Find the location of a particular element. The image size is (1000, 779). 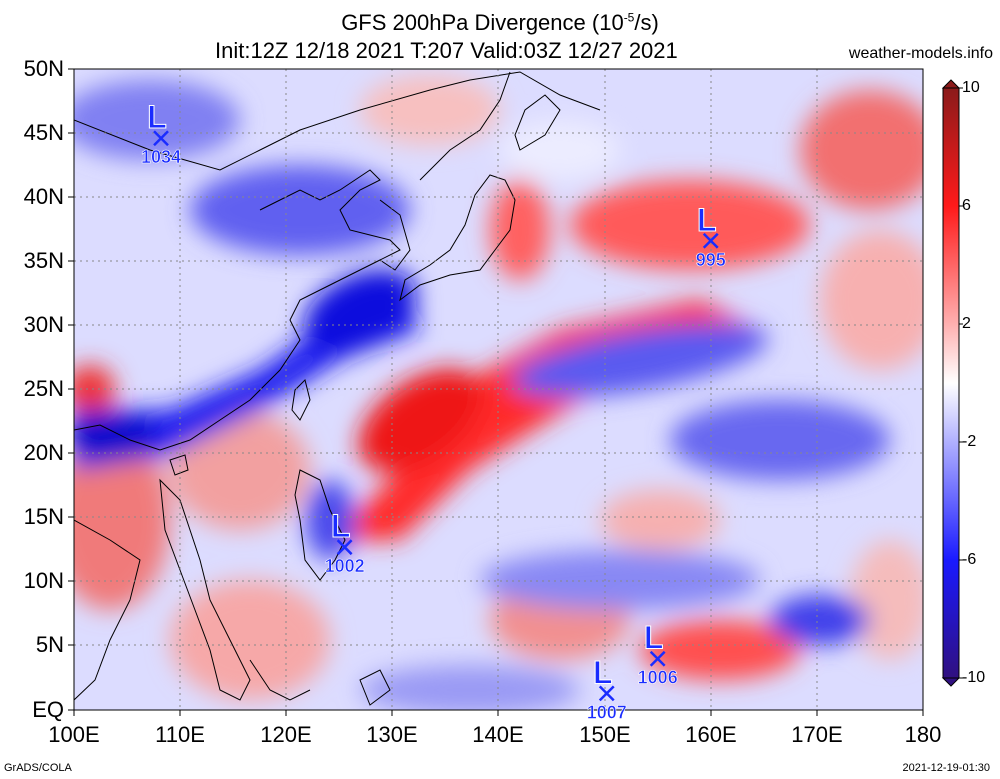

colorbar is located at coordinates (952, 383).